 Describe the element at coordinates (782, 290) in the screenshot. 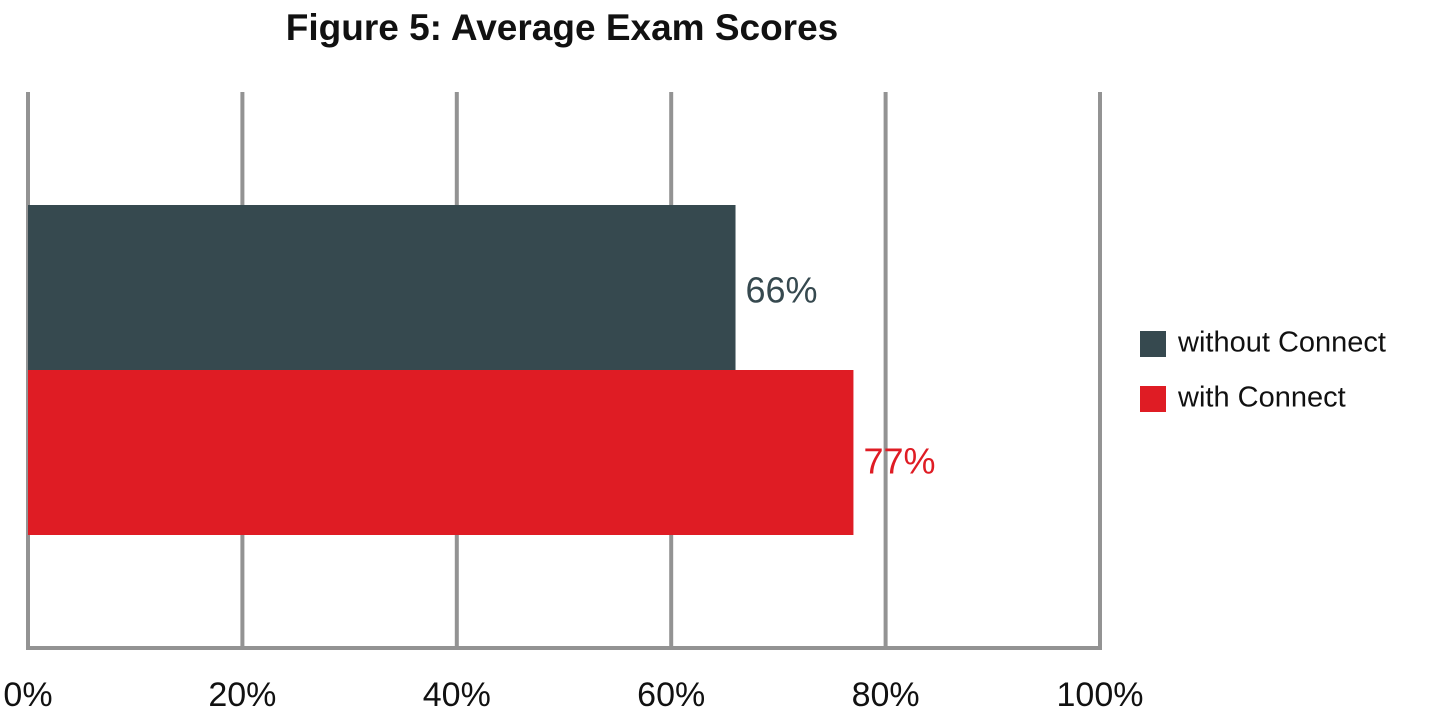

I see `value-label: 66%` at that location.